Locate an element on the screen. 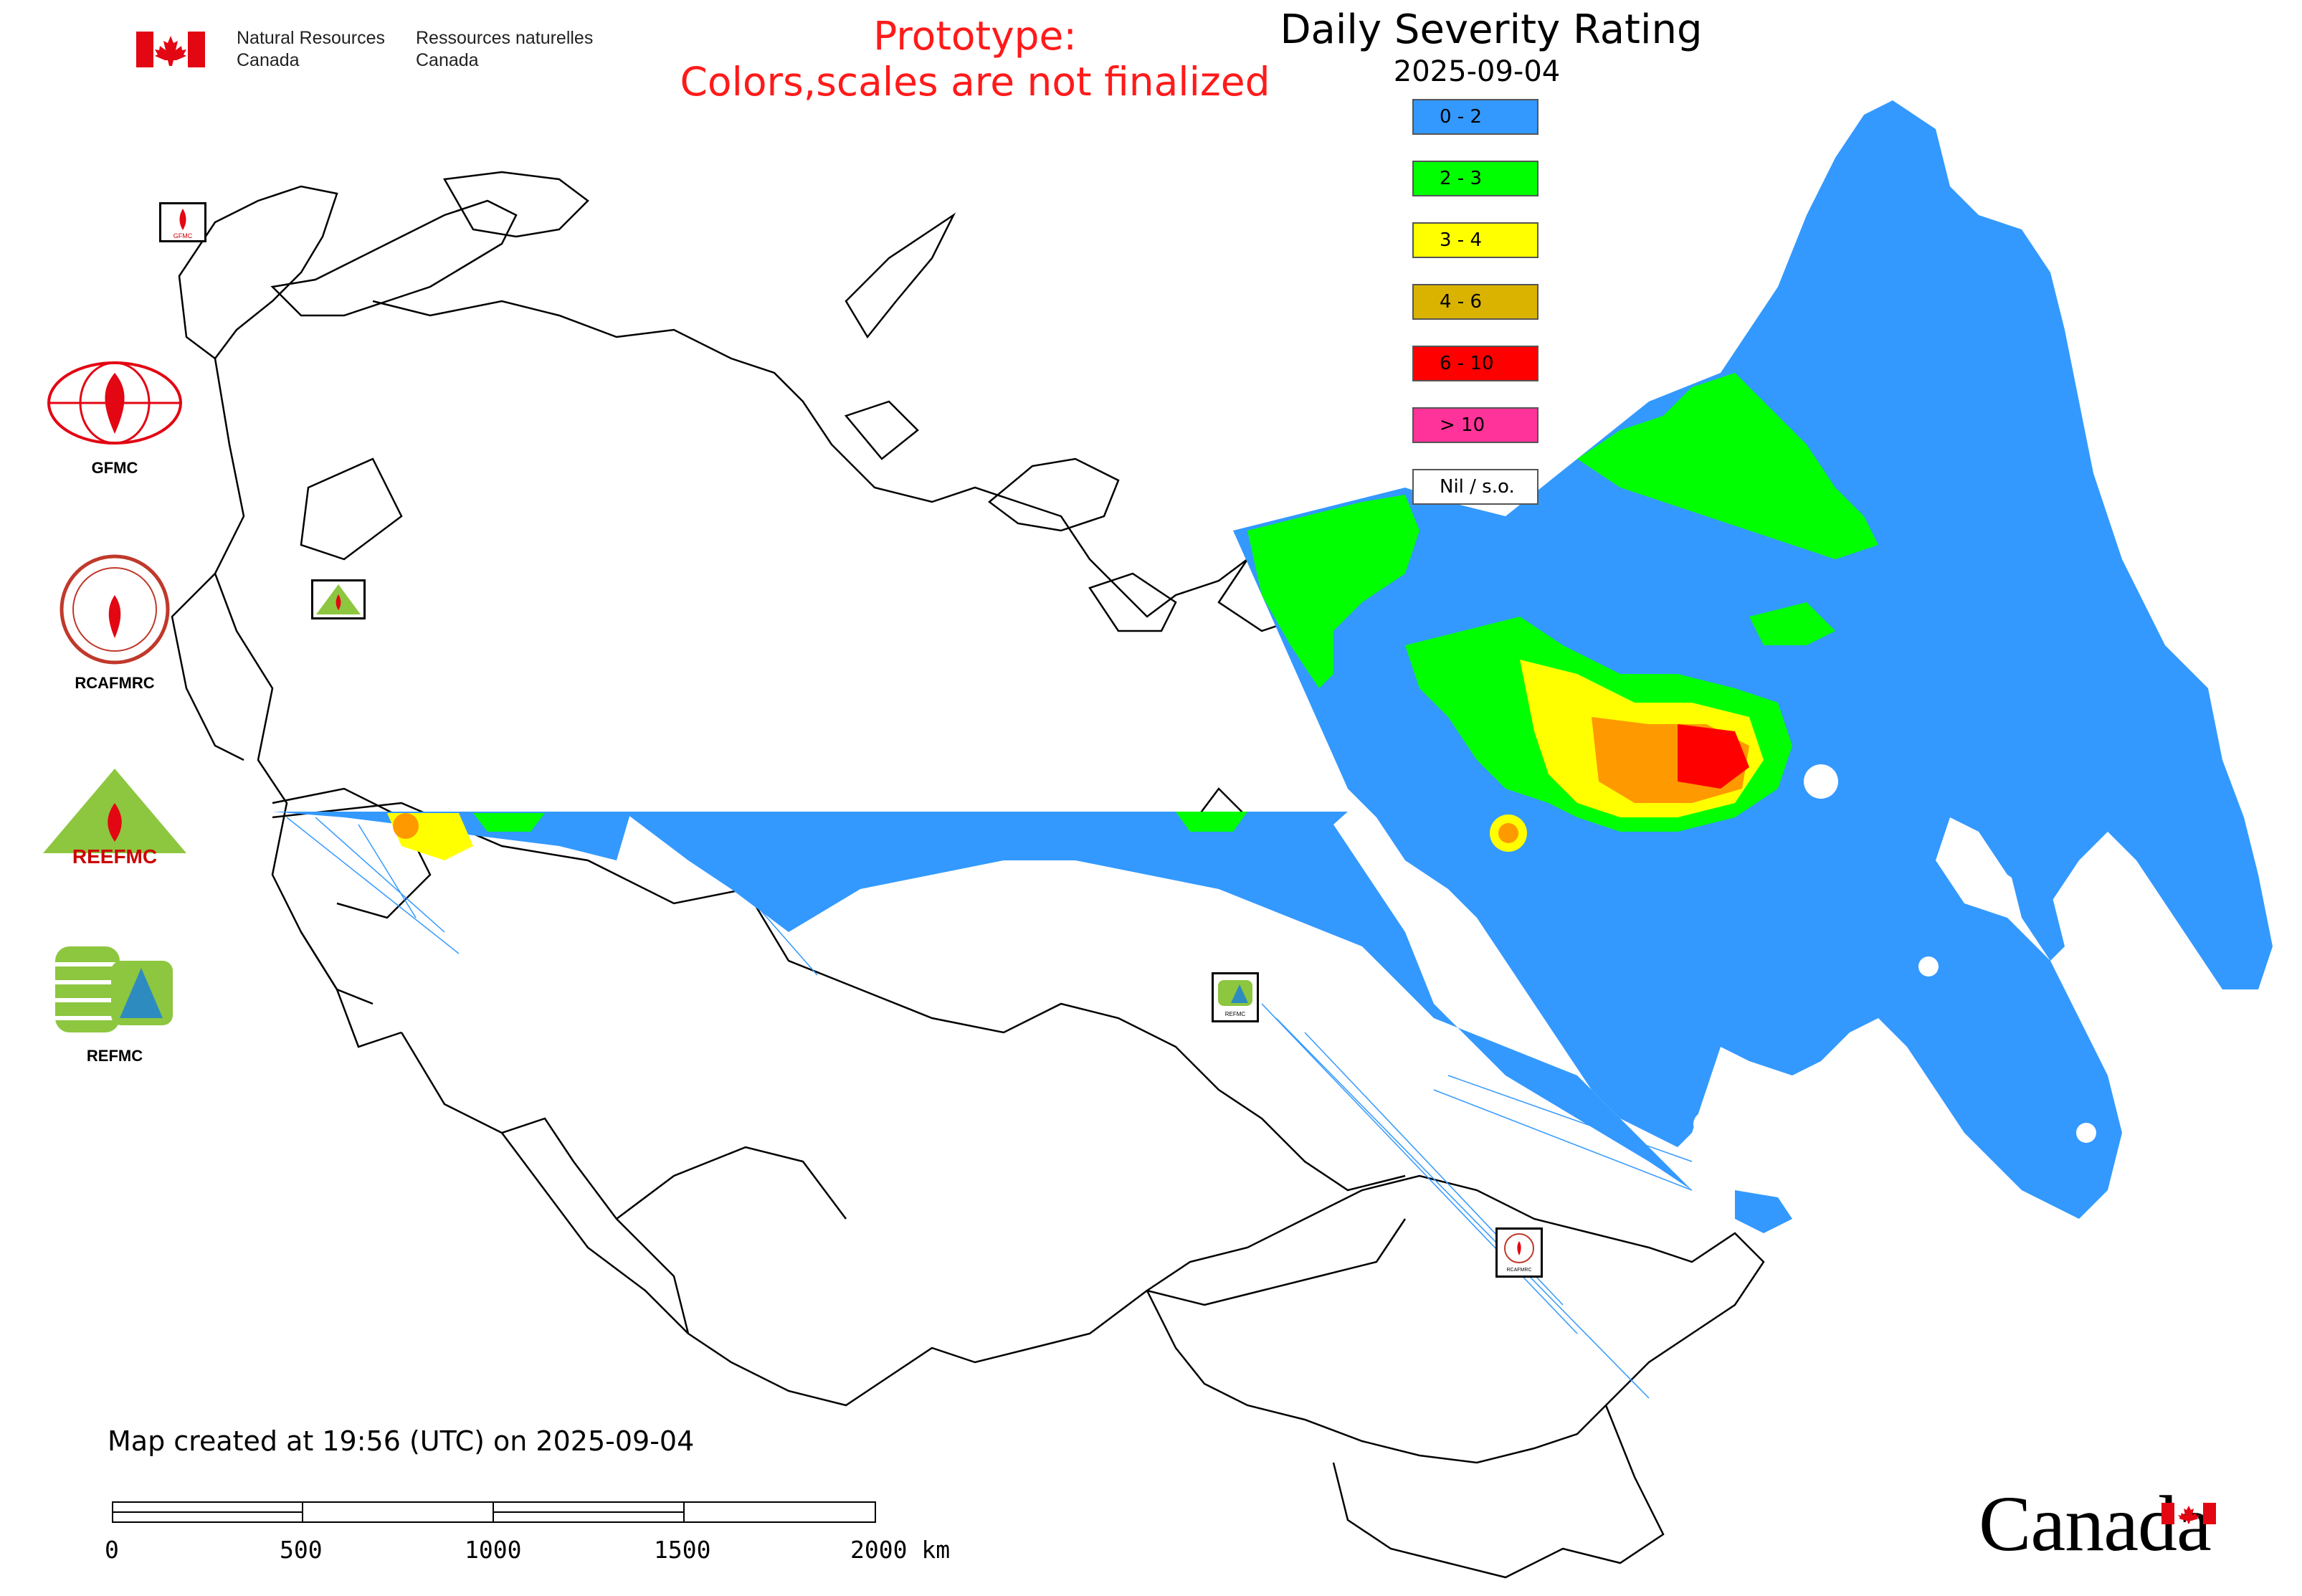 The width and height of the screenshot is (2302, 1596). refmc-marker-icon: REFMC is located at coordinates (1235, 998).